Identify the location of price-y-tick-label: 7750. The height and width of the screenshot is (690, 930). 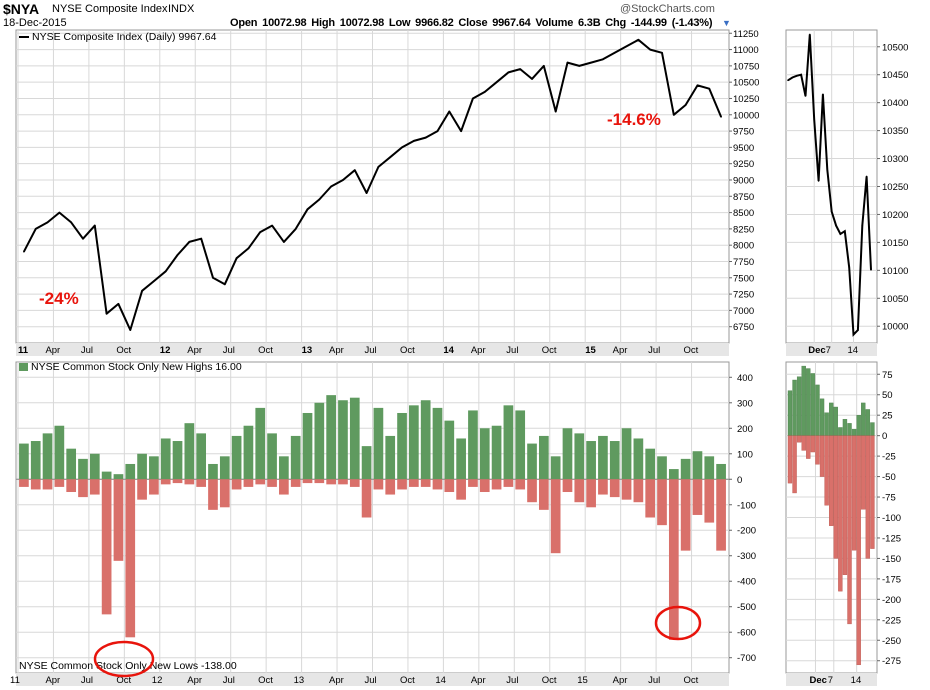
(743, 262).